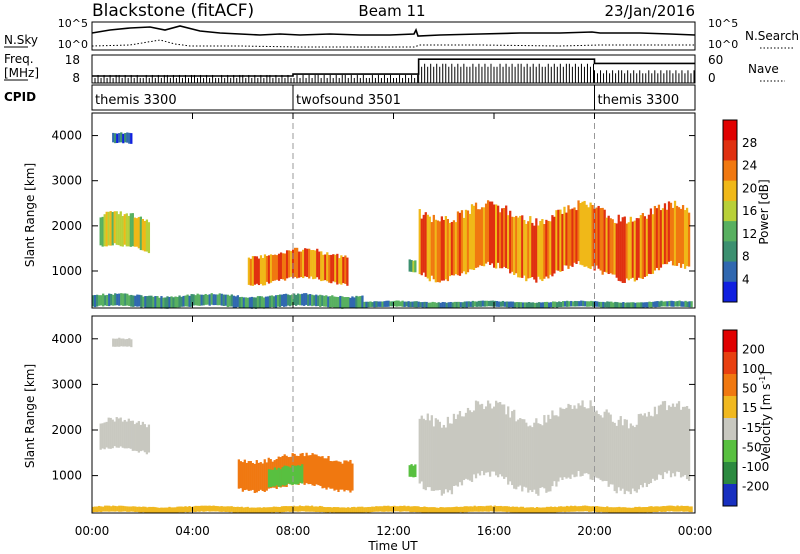 The height and width of the screenshot is (554, 800). Describe the element at coordinates (730, 171) in the screenshot. I see `power-colorbar-swatch` at that location.